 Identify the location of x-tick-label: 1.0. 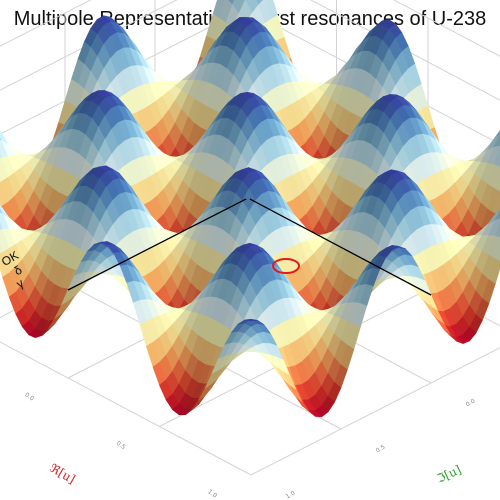
(212, 493).